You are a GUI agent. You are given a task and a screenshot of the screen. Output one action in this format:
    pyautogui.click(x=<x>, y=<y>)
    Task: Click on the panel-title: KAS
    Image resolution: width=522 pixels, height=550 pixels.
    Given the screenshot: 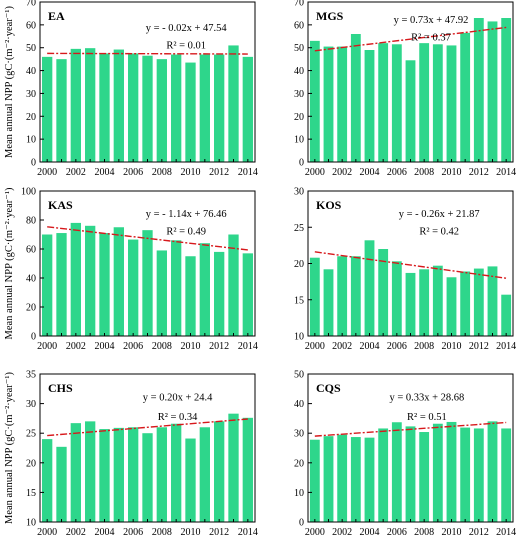 What is the action you would take?
    pyautogui.click(x=60, y=205)
    